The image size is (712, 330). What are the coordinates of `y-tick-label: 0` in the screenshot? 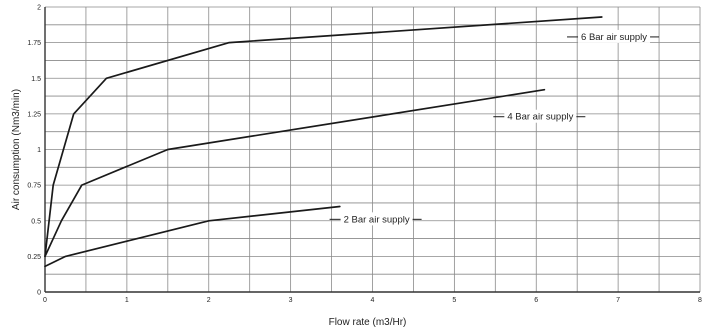 It's located at (39, 293).